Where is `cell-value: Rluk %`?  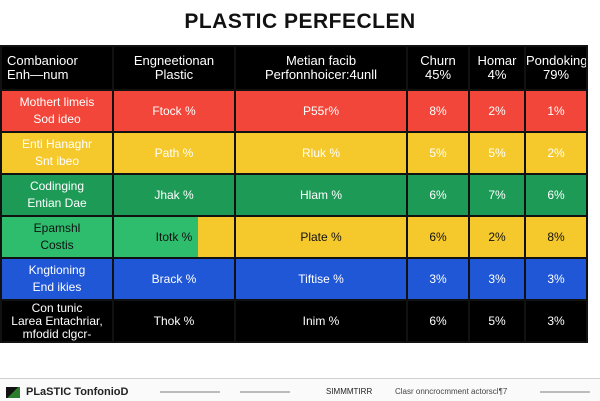
cell-value: Rluk % is located at coordinates (320, 153).